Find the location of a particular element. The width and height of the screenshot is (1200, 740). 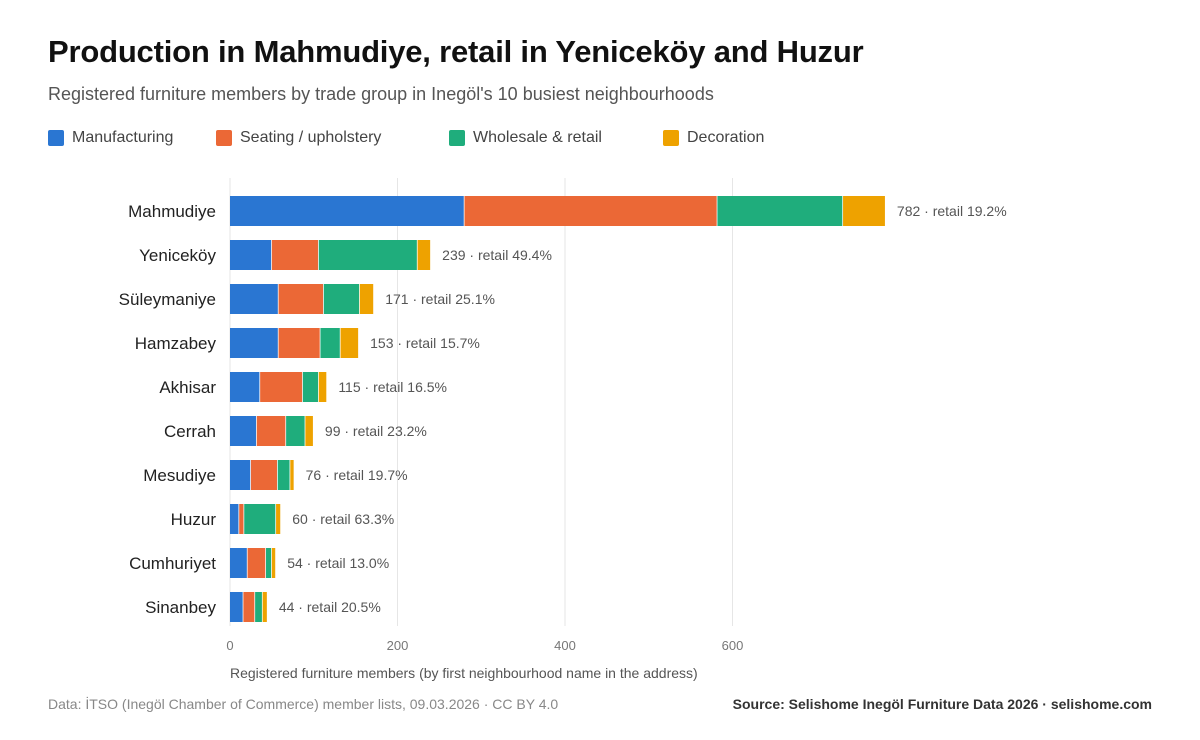

legend-item-manufacturing: Manufacturing is located at coordinates (110, 138).